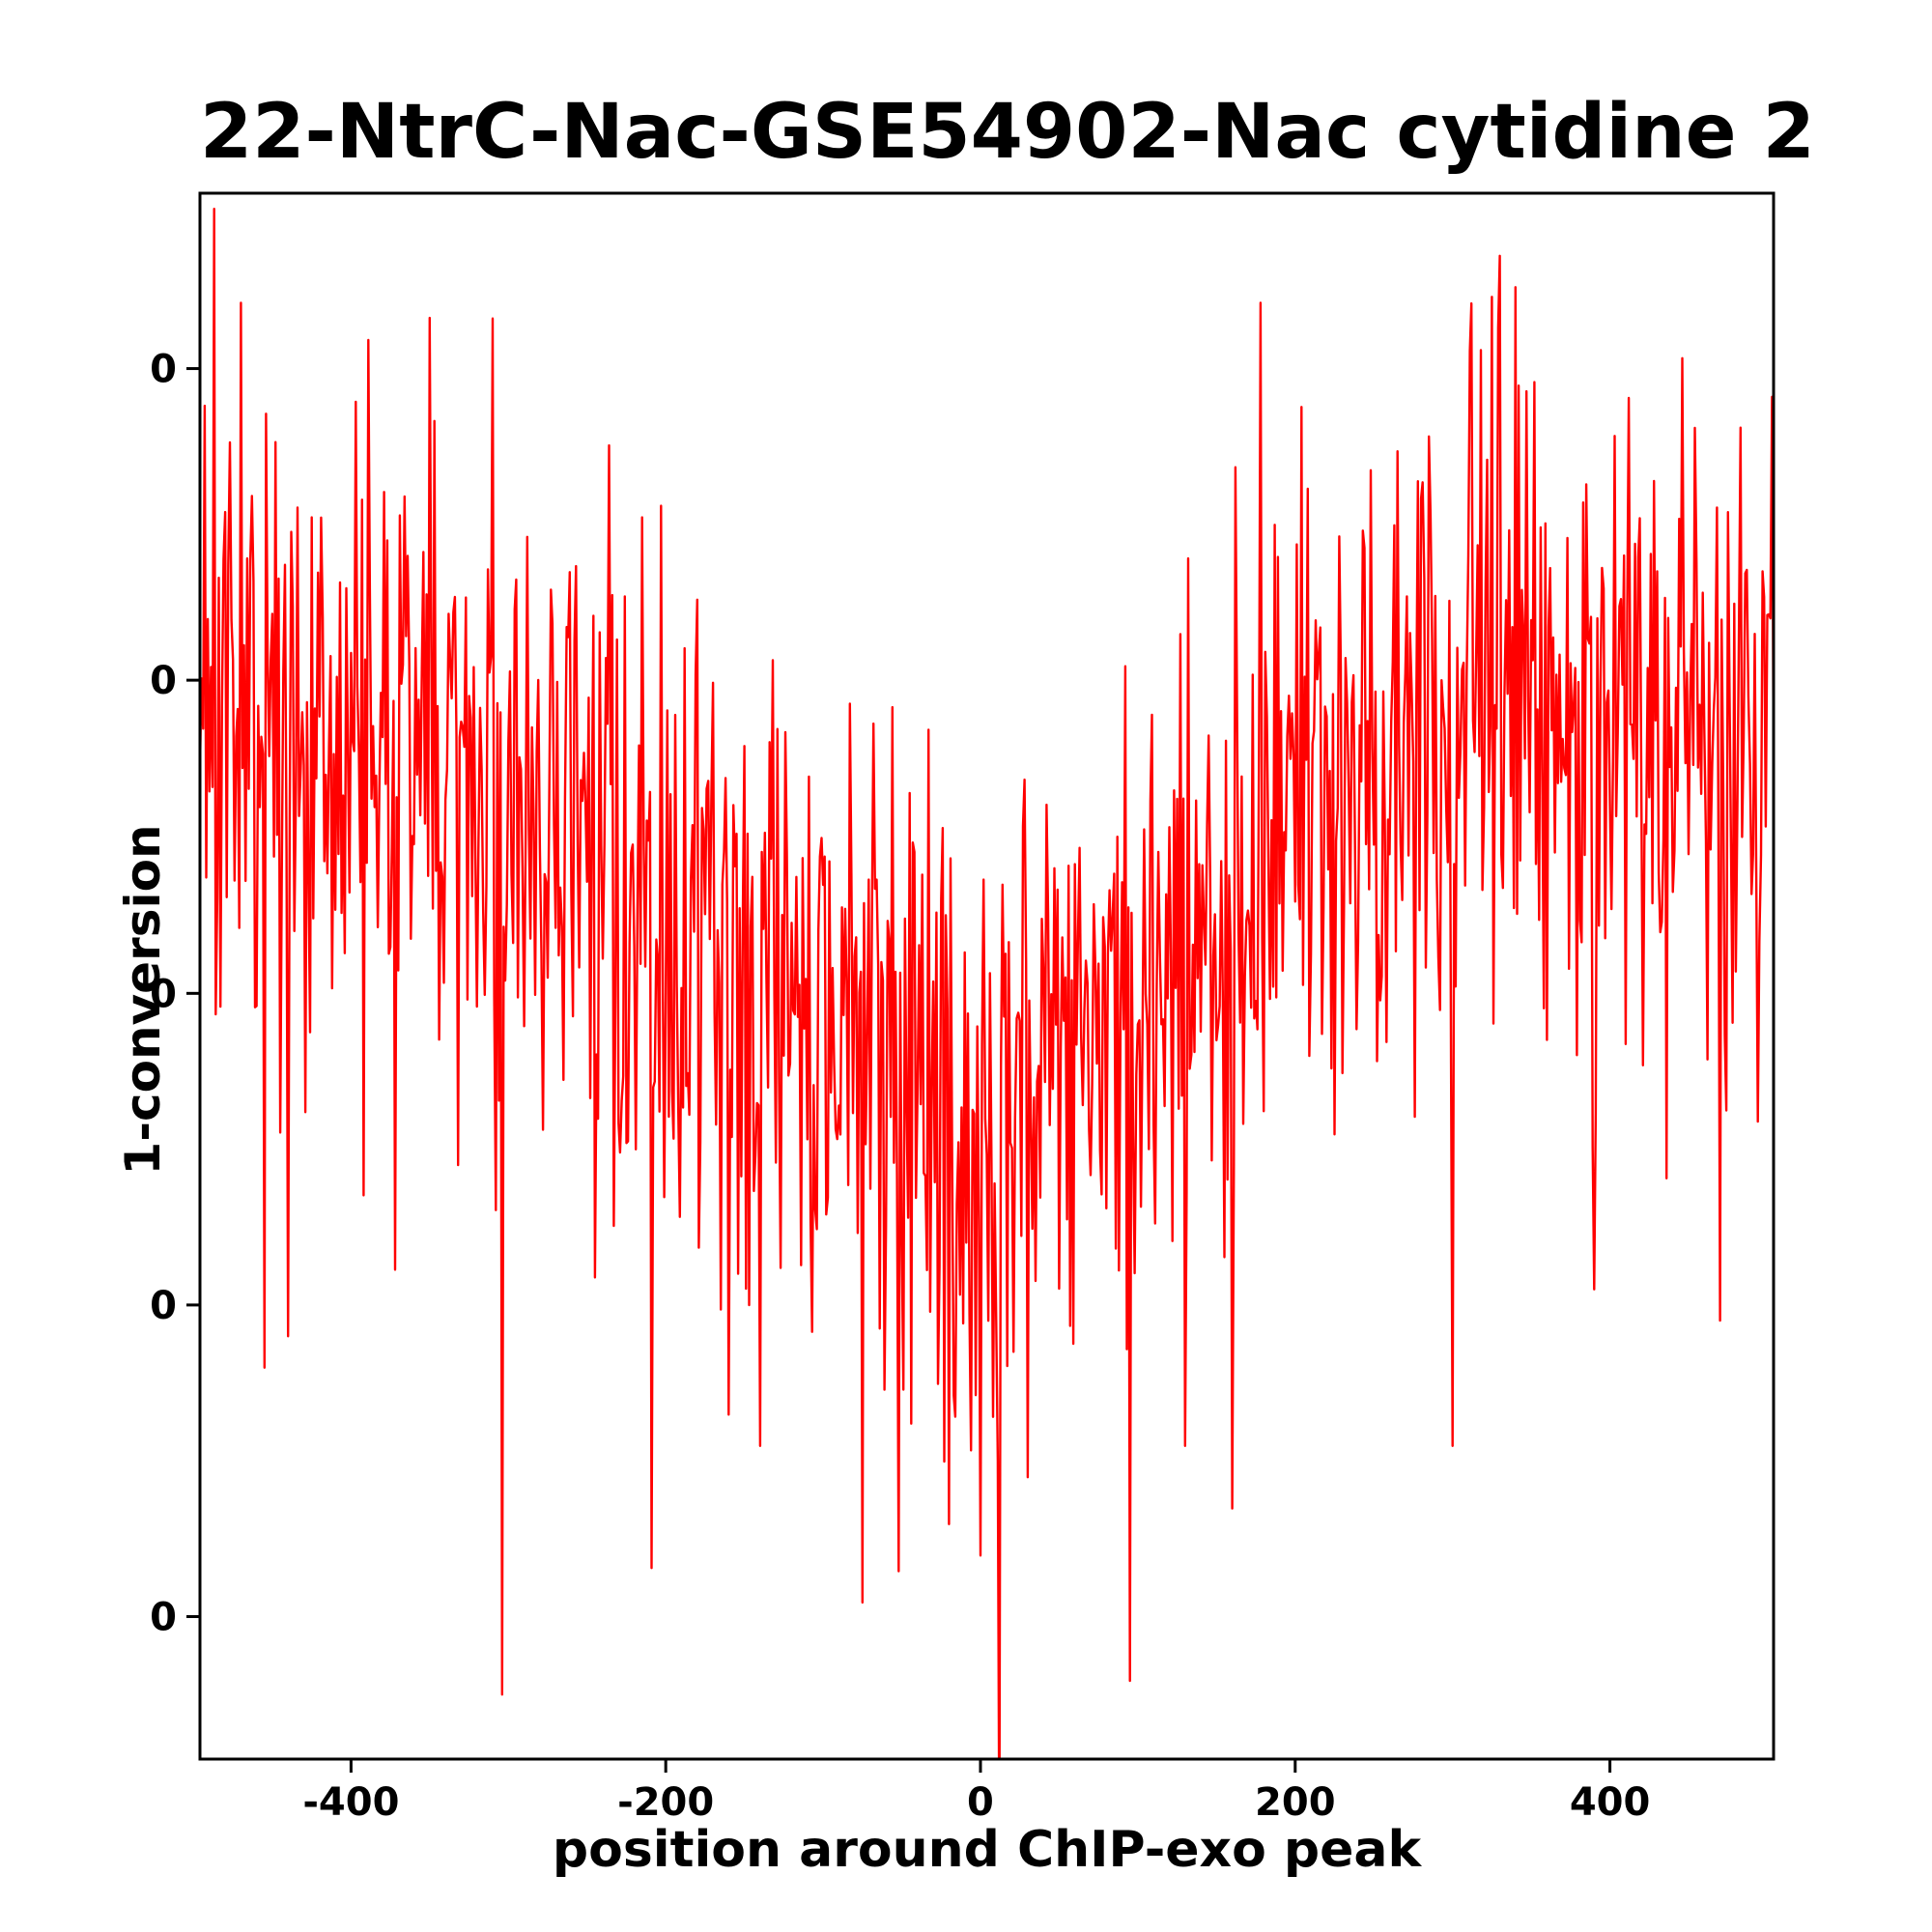 The image size is (1932, 1932). What do you see at coordinates (980, 1802) in the screenshot?
I see `x-tick-label: 0` at bounding box center [980, 1802].